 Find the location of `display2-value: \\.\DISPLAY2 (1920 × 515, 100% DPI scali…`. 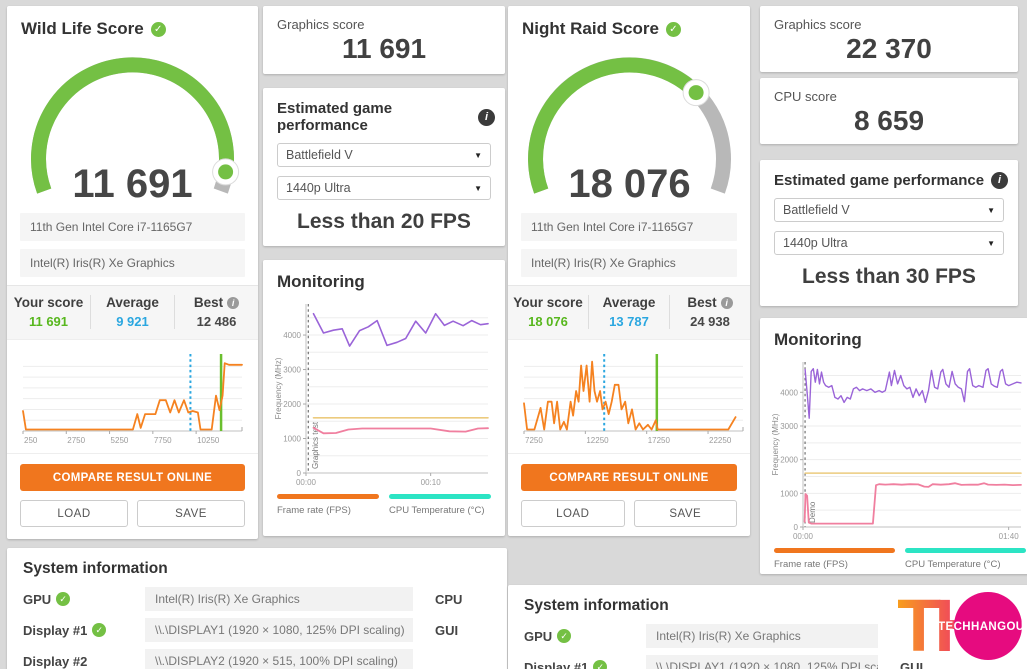

display2-value: \\.\DISPLAY2 (1920 × 515, 100% DPI scali… is located at coordinates (279, 659).